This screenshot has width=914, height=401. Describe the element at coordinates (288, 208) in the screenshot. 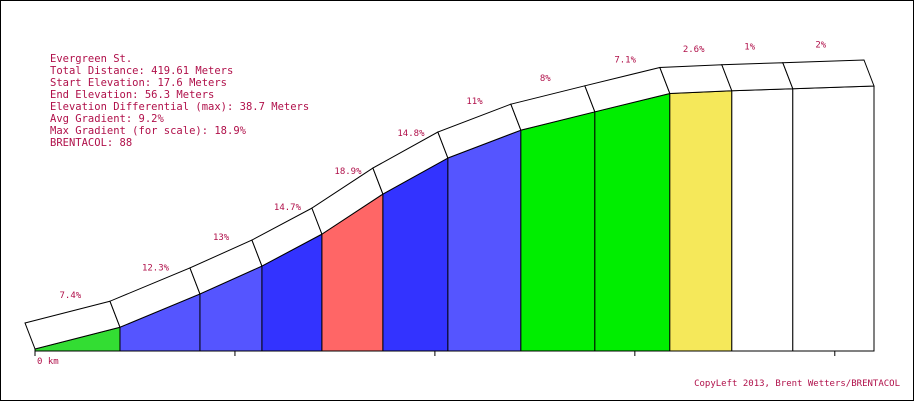

I see `gradient-label: 14.7%` at that location.